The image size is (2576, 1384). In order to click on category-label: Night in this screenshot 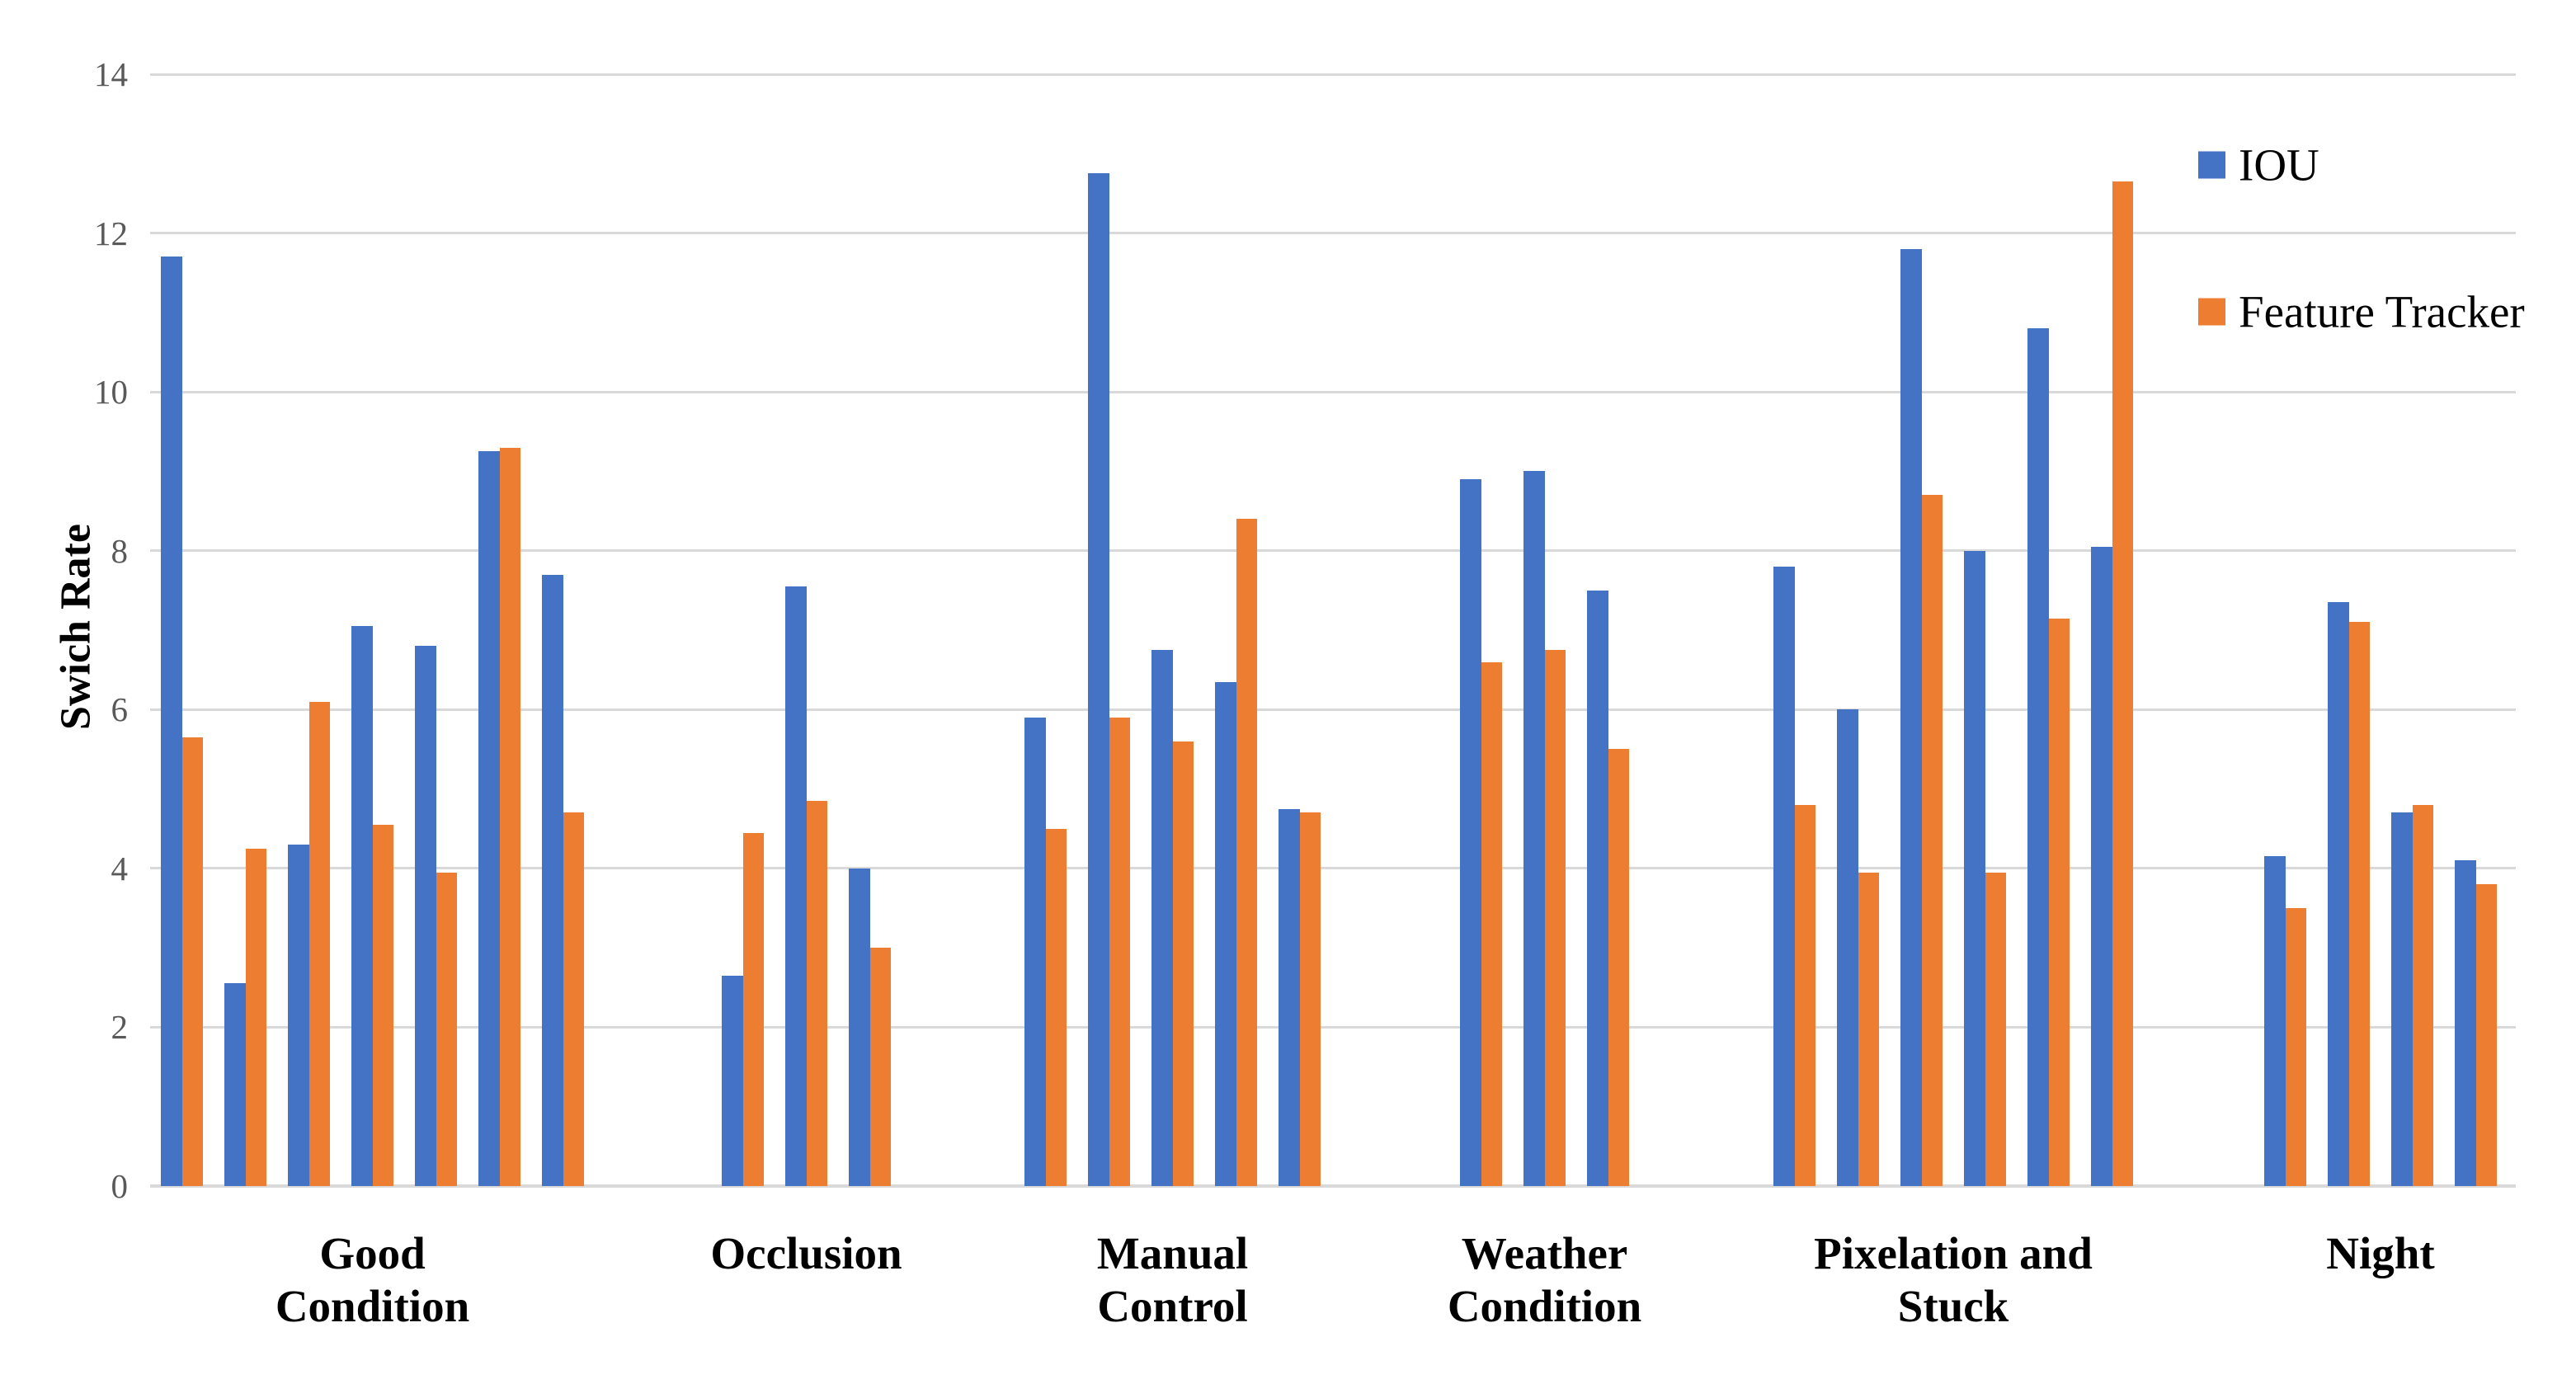, I will do `click(2363, 1253)`.